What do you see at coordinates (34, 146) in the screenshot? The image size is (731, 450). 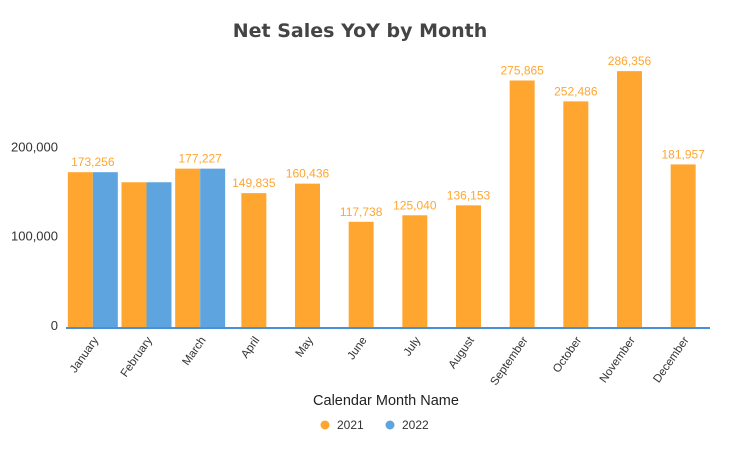 I see `y-tick-label: 200,000` at bounding box center [34, 146].